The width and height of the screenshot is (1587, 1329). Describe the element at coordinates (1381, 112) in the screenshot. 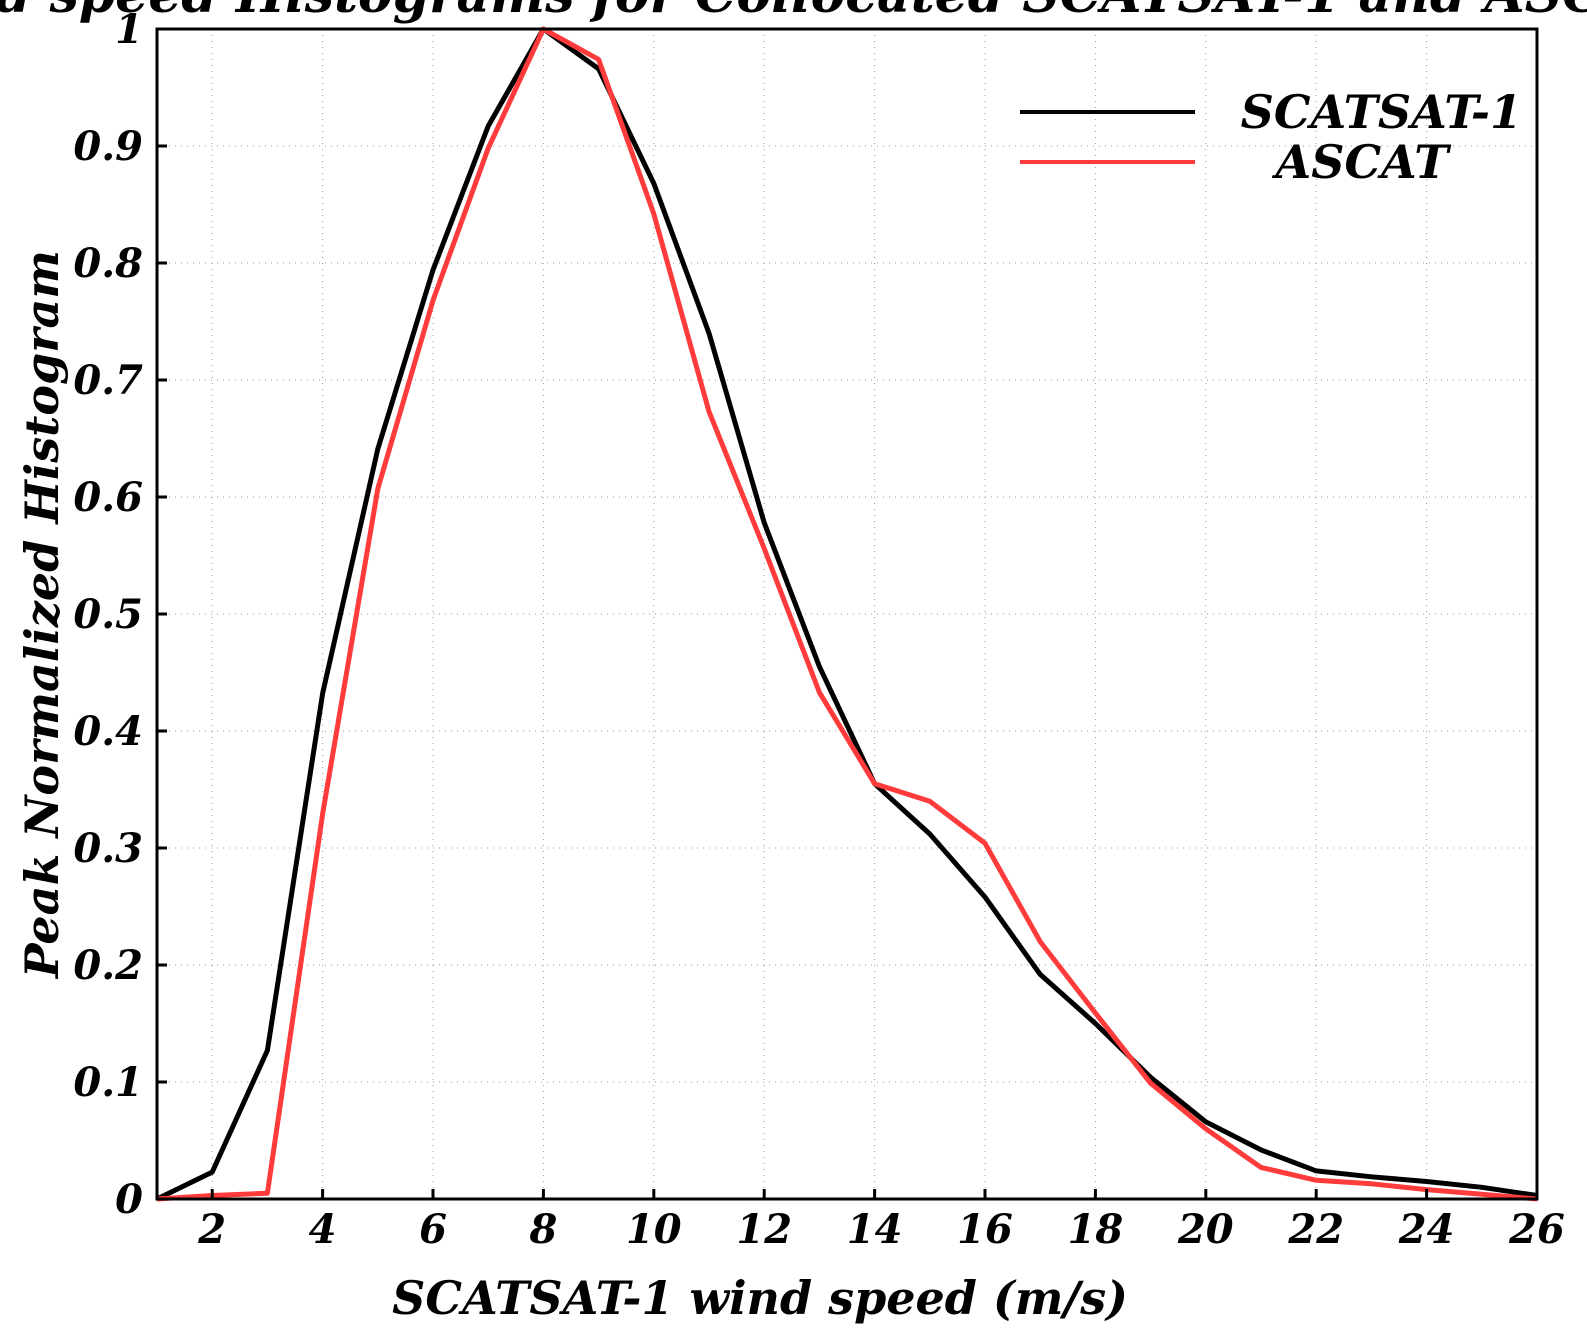

I see `legend-label: SCATSAT-1` at that location.